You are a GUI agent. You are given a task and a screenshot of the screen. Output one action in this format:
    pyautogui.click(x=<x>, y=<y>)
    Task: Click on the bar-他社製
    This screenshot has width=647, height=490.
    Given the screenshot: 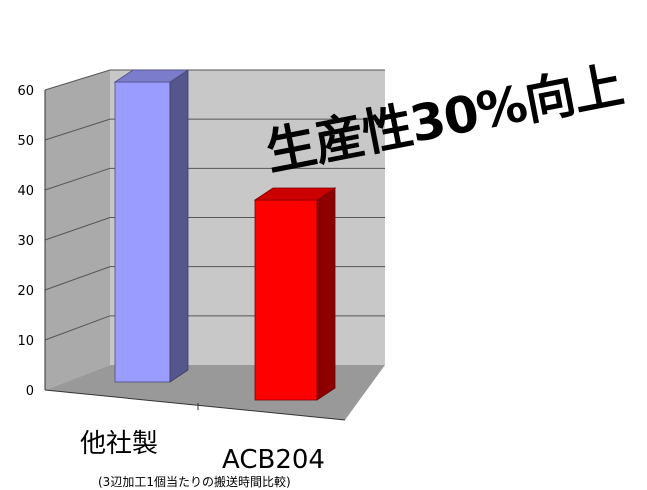 What is the action you would take?
    pyautogui.click(x=151, y=226)
    